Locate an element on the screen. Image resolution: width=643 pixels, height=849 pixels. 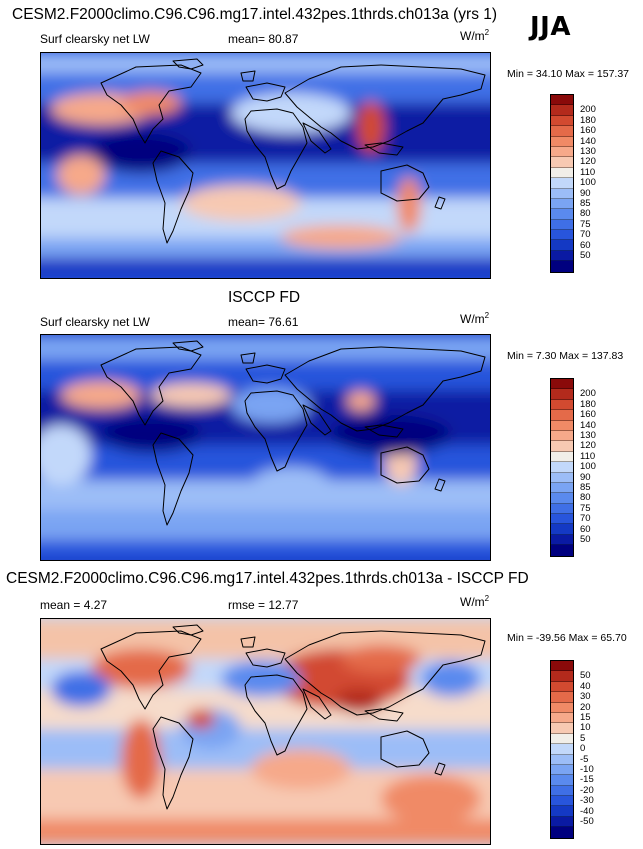
panel3-max-label: Max = is located at coordinates (583, 638).